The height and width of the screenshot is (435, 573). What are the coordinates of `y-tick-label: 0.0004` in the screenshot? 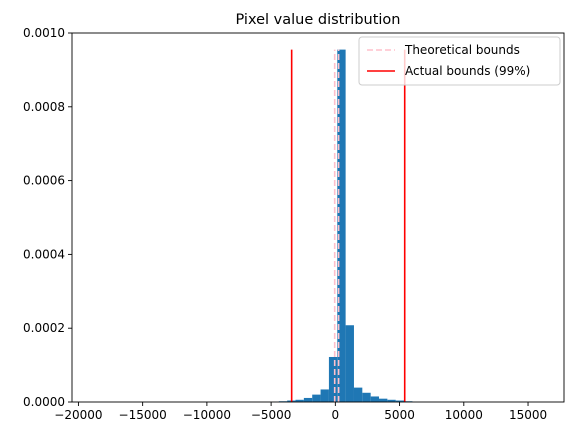 It's located at (44, 254).